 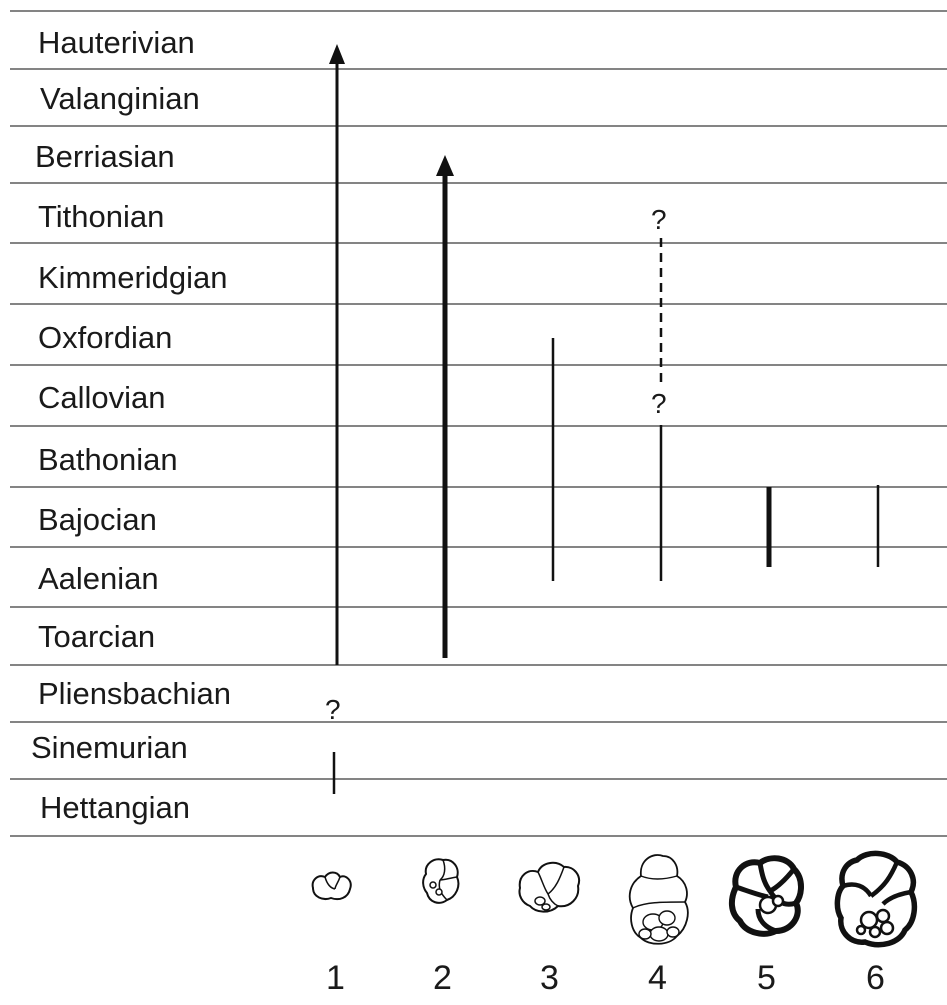 What do you see at coordinates (875, 978) in the screenshot?
I see `taxon-label-6: 6` at bounding box center [875, 978].